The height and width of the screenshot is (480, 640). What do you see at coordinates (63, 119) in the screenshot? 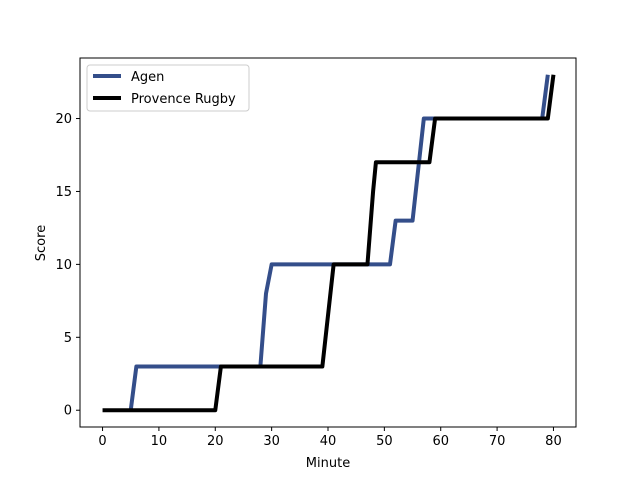
I see `y-tick-label: 20` at bounding box center [63, 119].